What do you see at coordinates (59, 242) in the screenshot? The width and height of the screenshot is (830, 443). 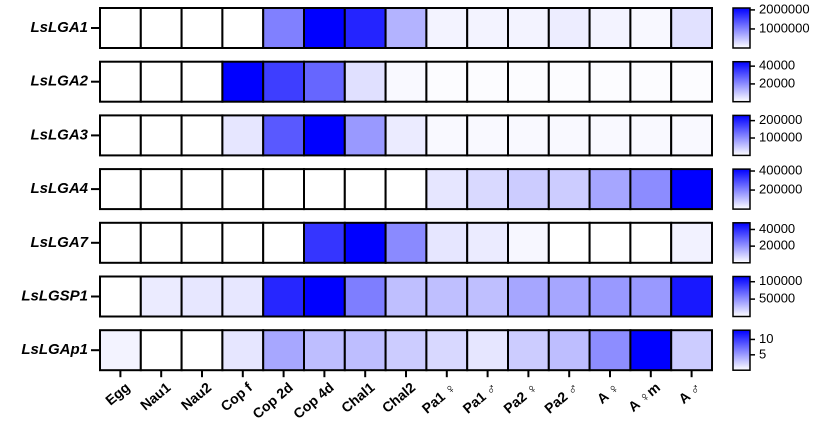 I see `row-label: LsLGA7` at bounding box center [59, 242].